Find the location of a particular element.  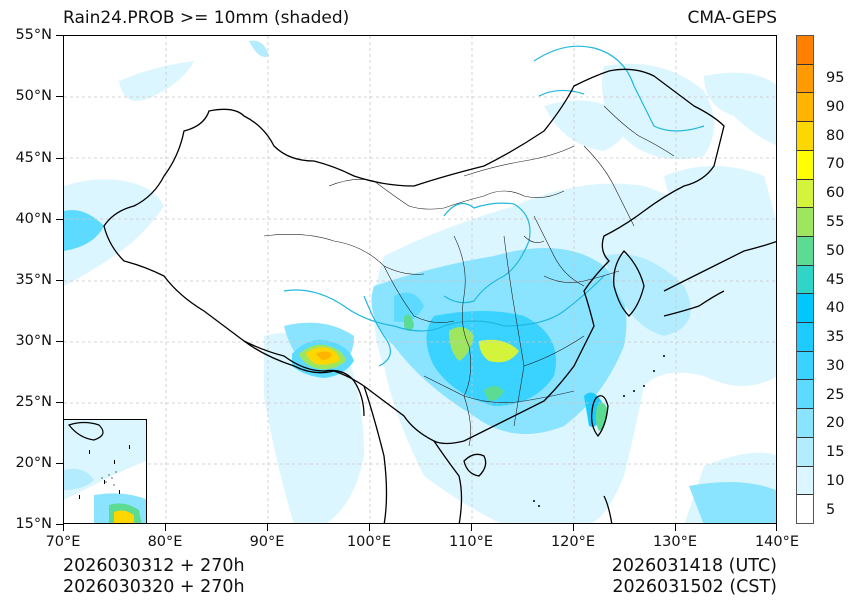

model-name: CMA-GEPS is located at coordinates (732, 18).